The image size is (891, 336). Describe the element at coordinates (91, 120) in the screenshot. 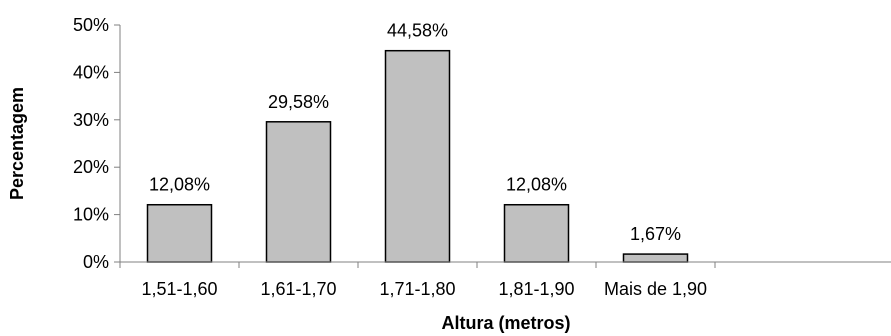

I see `y-tick-label: 30%` at that location.